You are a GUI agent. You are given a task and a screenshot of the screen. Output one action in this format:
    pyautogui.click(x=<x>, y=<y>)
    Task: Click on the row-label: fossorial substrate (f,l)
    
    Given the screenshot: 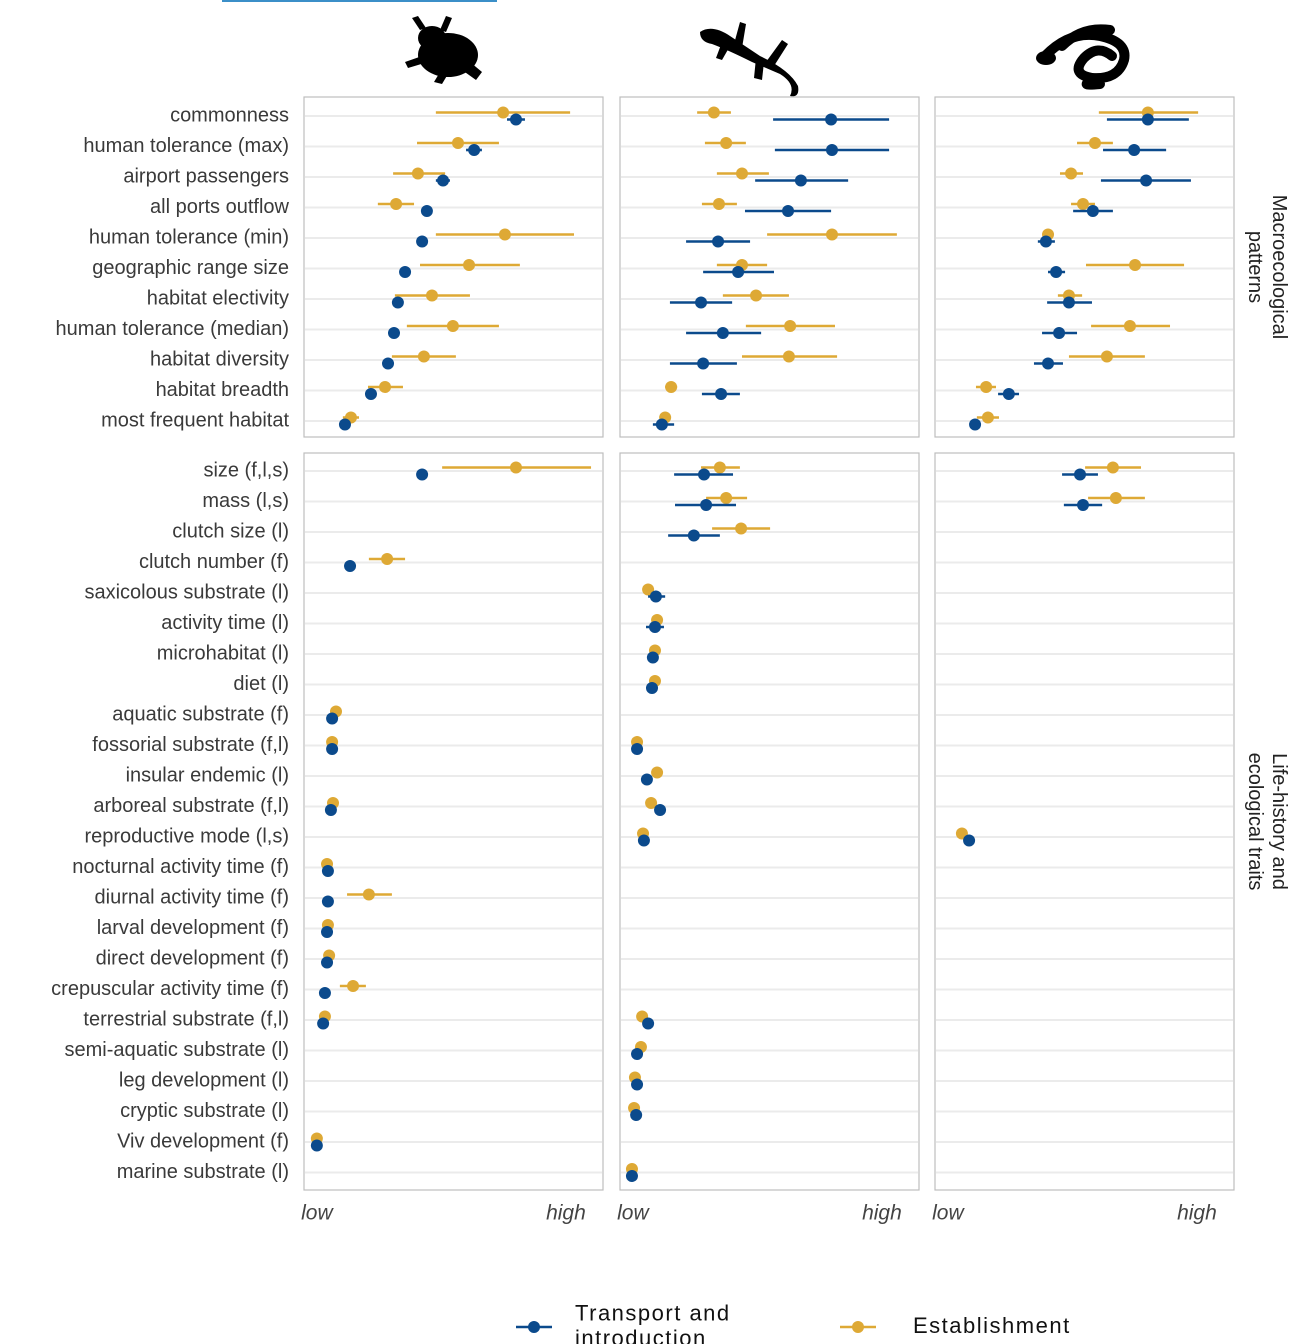 What is the action you would take?
    pyautogui.click(x=190, y=745)
    